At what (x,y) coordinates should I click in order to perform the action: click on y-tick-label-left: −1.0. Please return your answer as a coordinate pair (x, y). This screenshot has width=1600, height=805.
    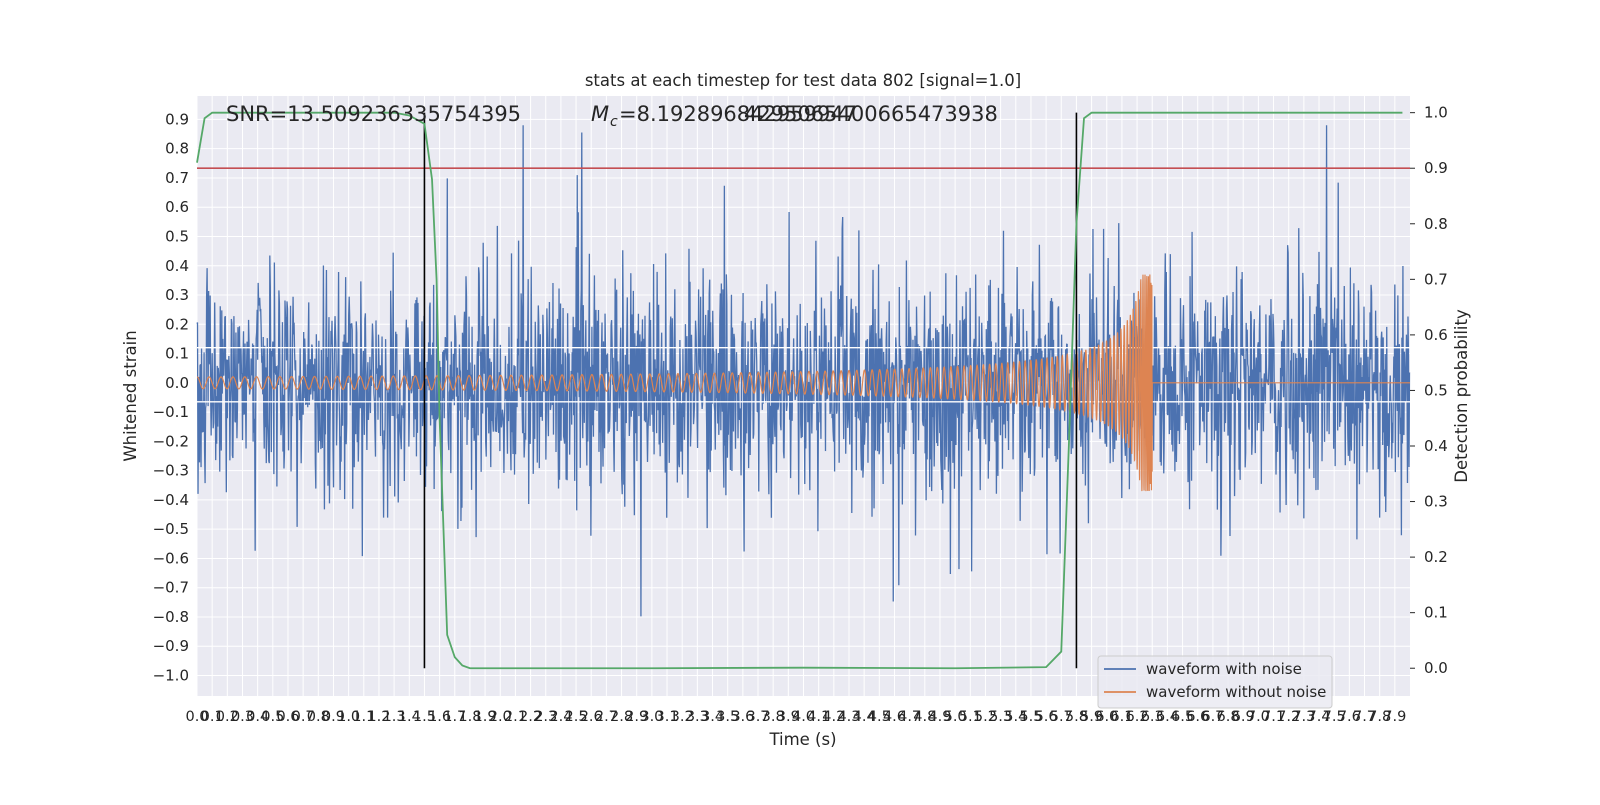
    Looking at the image, I should click on (171, 676).